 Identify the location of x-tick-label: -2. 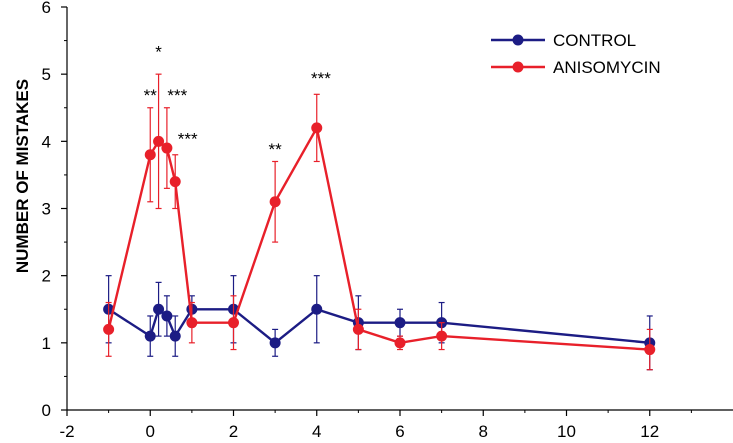
(66, 431).